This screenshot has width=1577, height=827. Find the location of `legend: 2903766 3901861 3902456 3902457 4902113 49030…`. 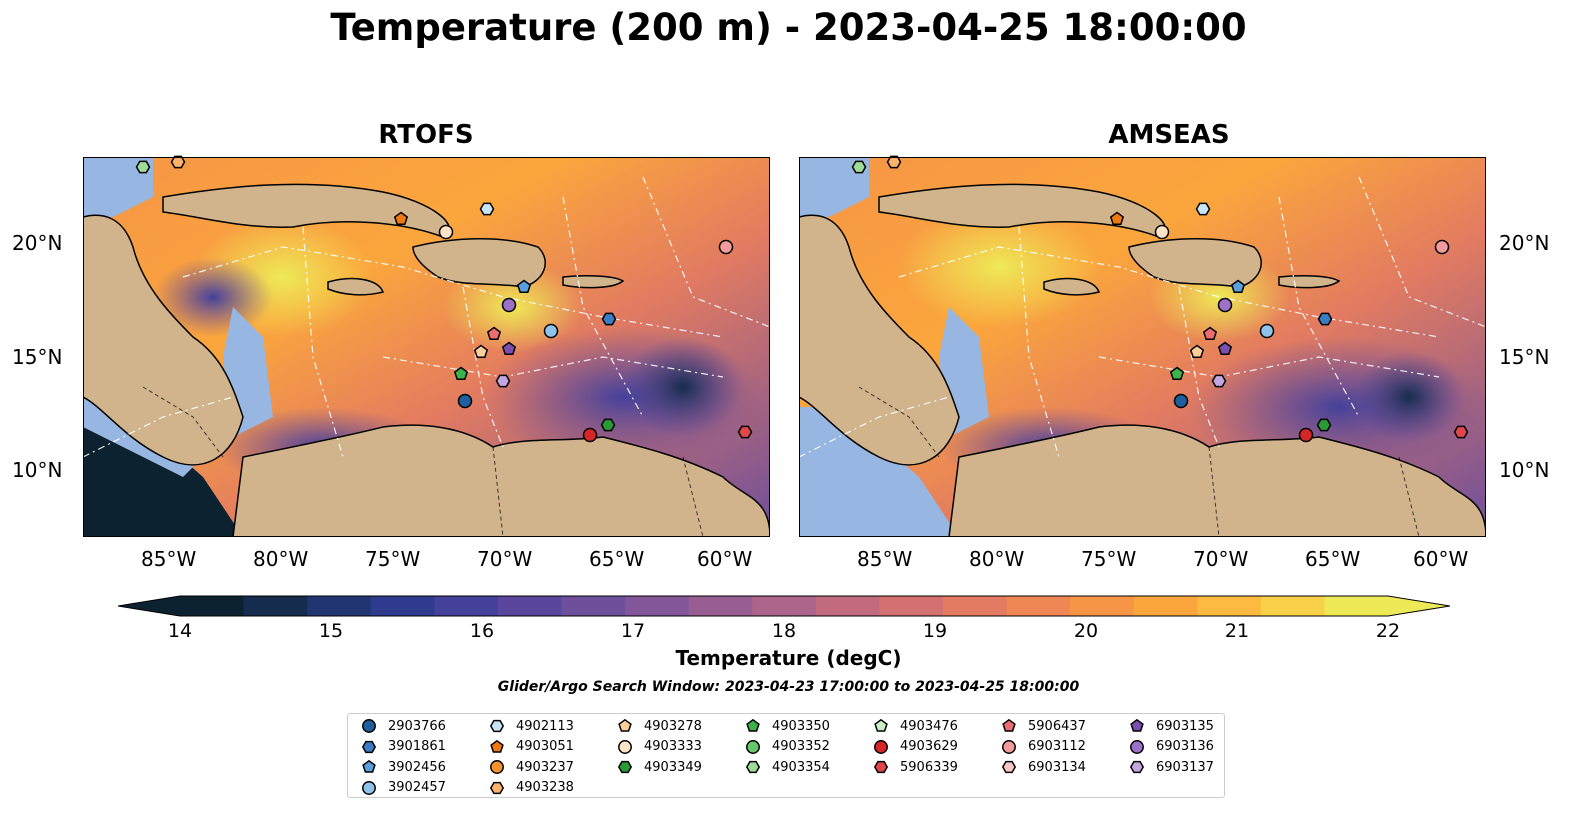

legend: 2903766 3901861 3902456 3902457 4902113 49030… is located at coordinates (786, 755).